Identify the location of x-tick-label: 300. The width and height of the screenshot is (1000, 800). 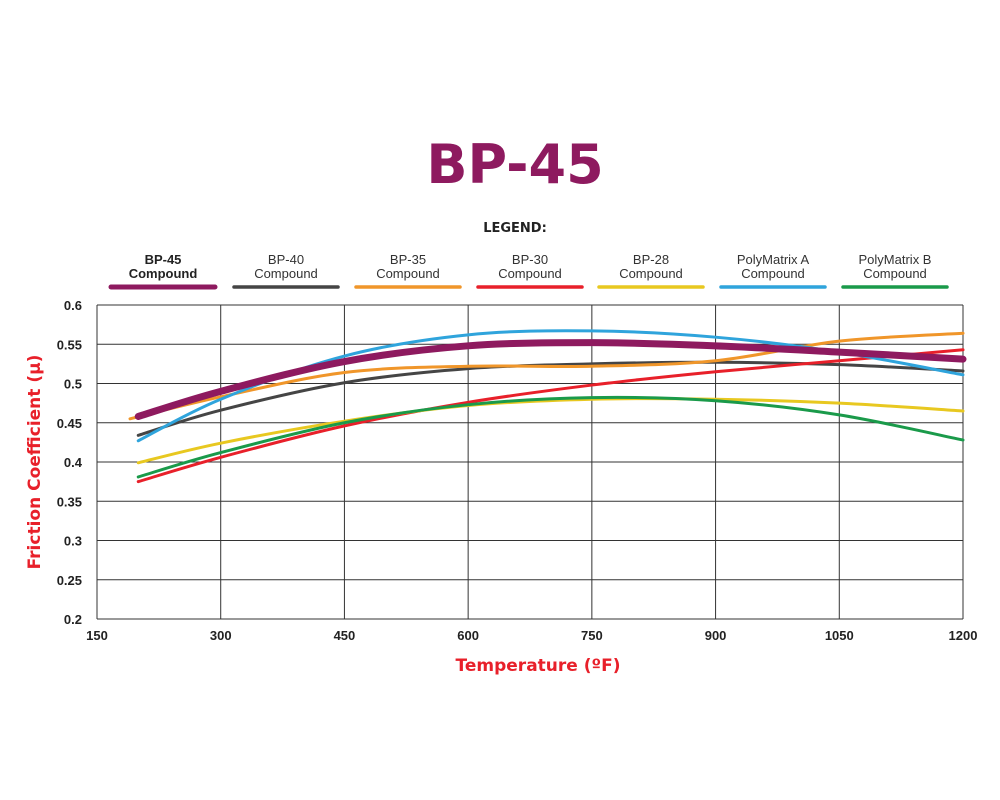
(221, 635).